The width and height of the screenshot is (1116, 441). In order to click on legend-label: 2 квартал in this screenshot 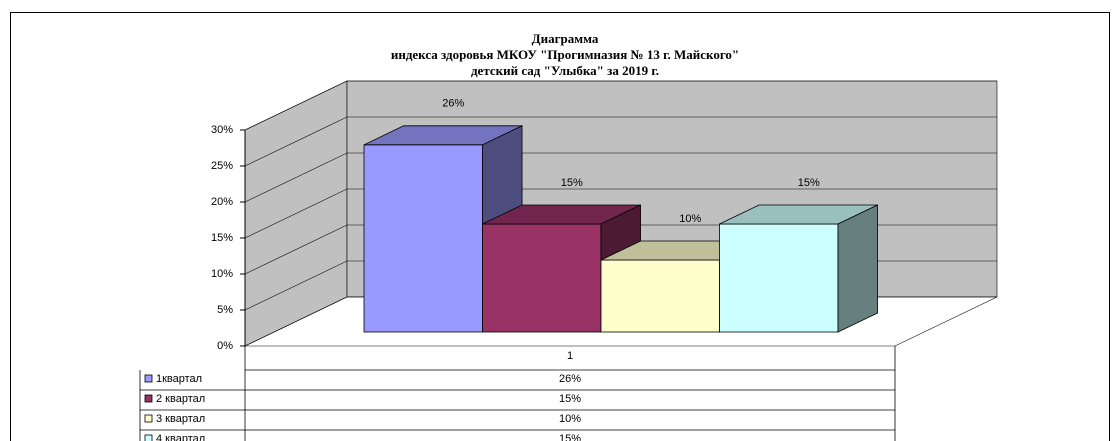, I will do `click(180, 399)`.